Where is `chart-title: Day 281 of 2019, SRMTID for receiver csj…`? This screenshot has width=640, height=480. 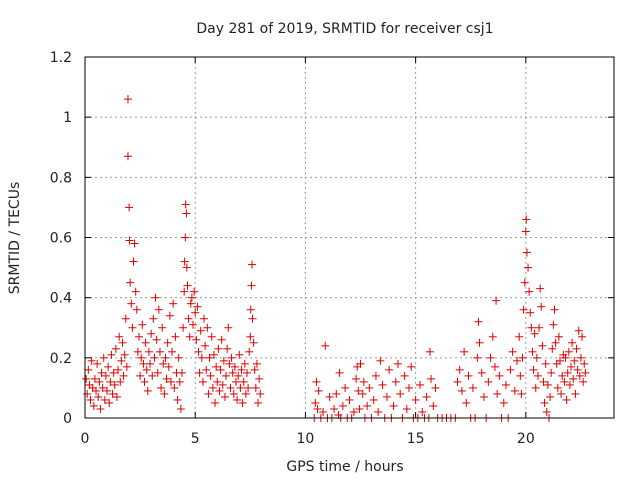
chart-title: Day 281 of 2019, SRMTID for receiver csj… is located at coordinates (344, 29).